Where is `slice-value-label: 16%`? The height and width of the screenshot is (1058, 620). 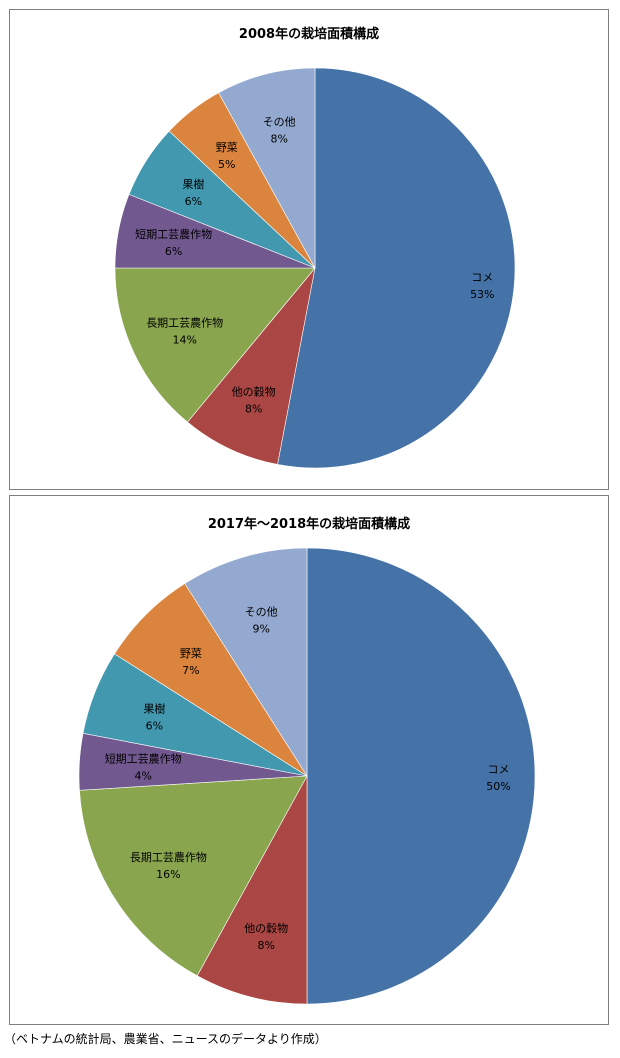 slice-value-label: 16% is located at coordinates (168, 874).